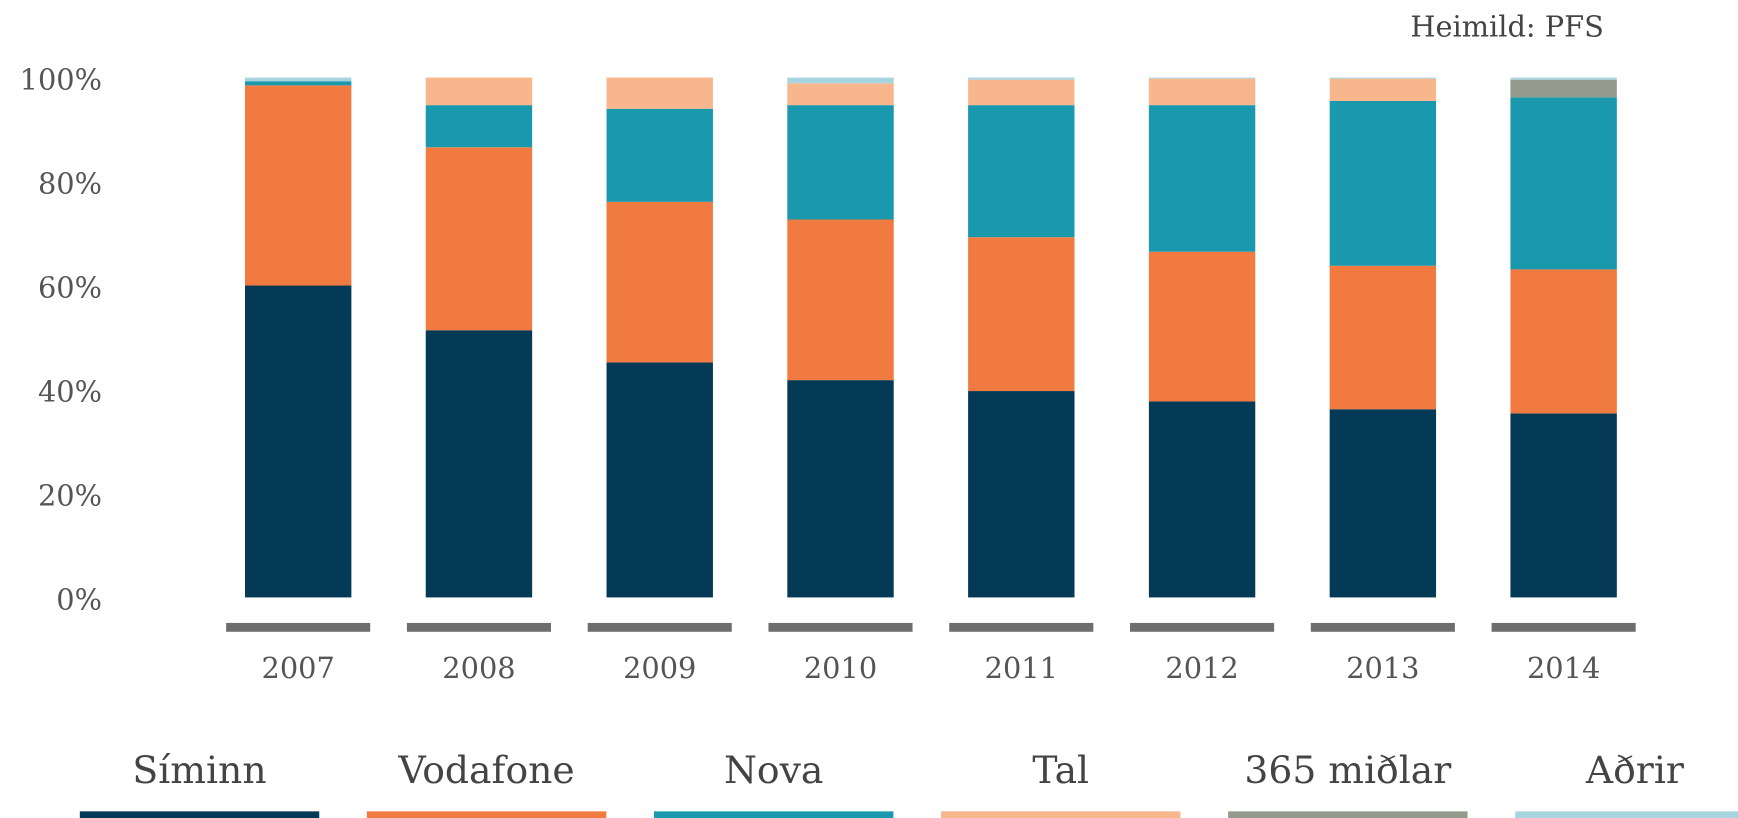 The width and height of the screenshot is (1738, 818). What do you see at coordinates (1201, 668) in the screenshot?
I see `x-tick-label: 2012` at bounding box center [1201, 668].